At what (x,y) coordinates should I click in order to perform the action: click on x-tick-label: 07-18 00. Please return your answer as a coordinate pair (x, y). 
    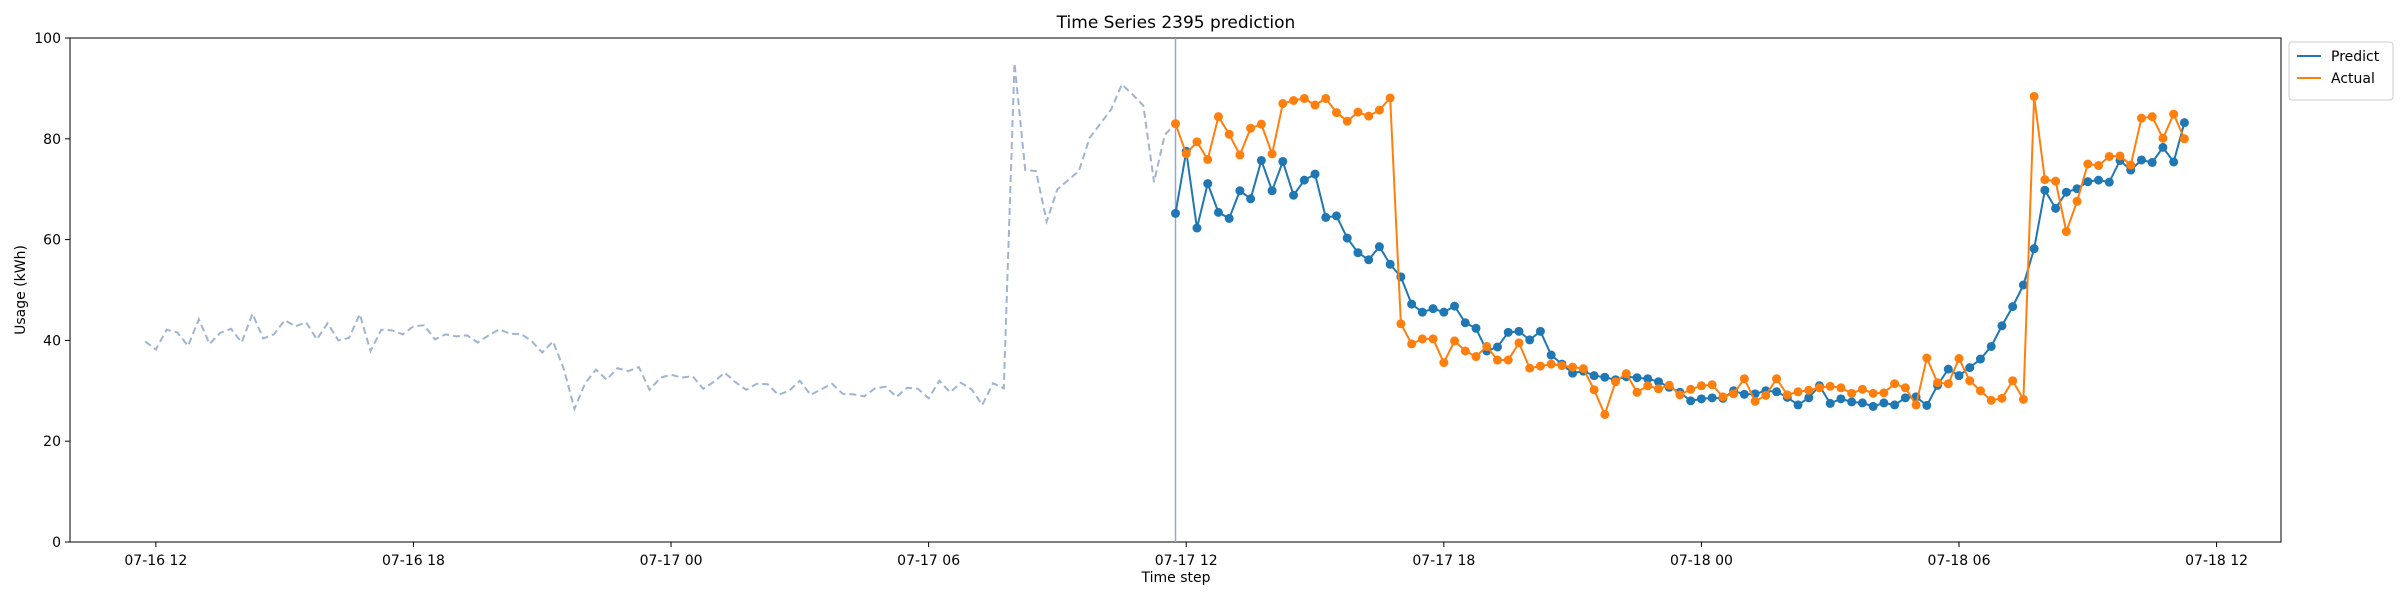
    Looking at the image, I should click on (1701, 561).